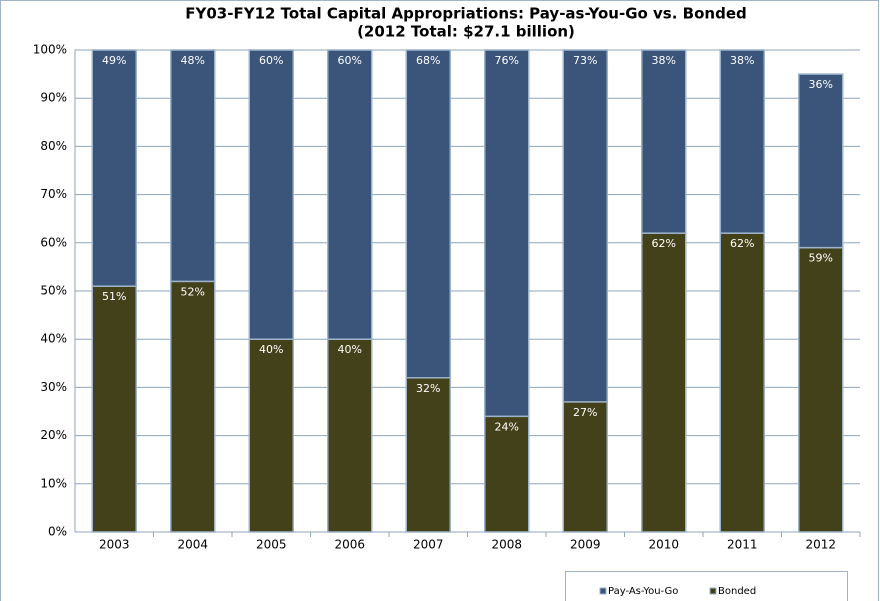 The image size is (880, 601). What do you see at coordinates (507, 60) in the screenshot?
I see `data-label: 76%` at bounding box center [507, 60].